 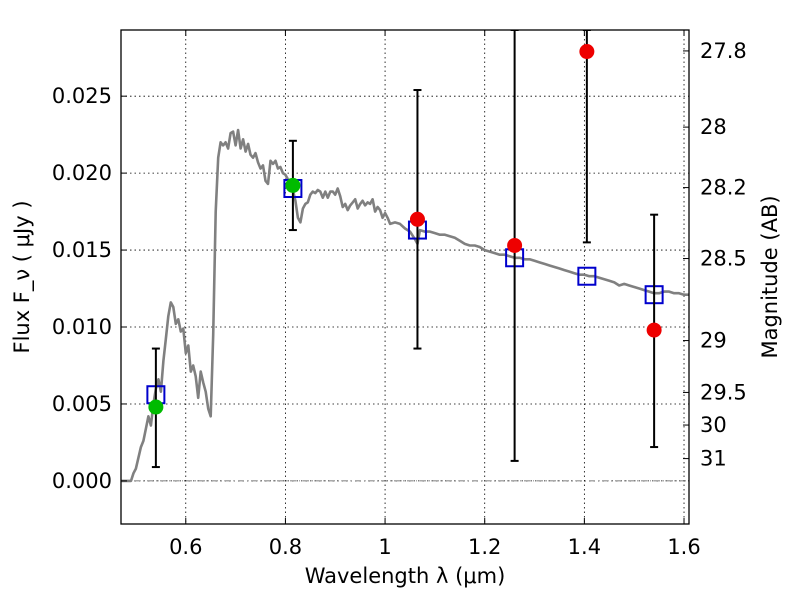 I want to click on mag-tick-label: 29, so click(x=713, y=341).